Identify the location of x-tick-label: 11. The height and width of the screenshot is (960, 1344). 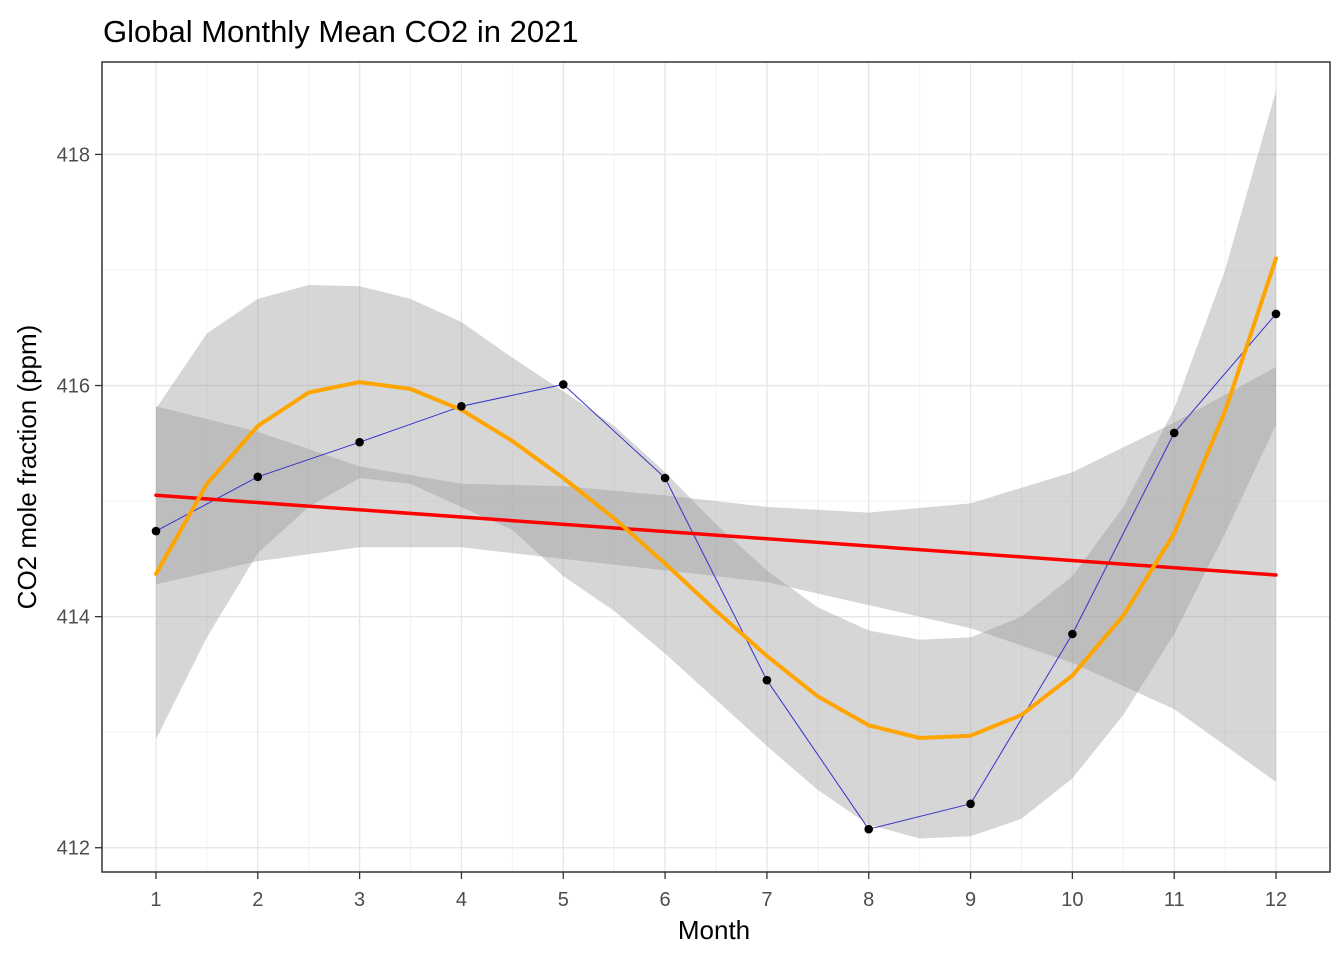
(1174, 900).